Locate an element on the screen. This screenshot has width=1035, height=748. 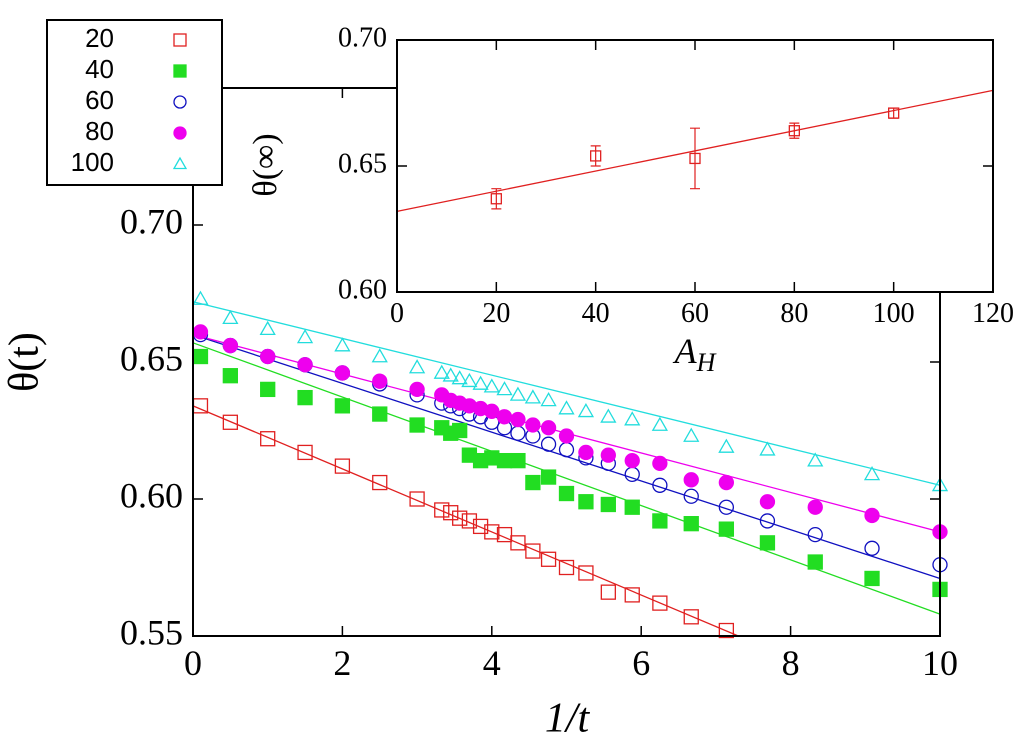
y-tick-label: 0.65 is located at coordinates (151, 358).